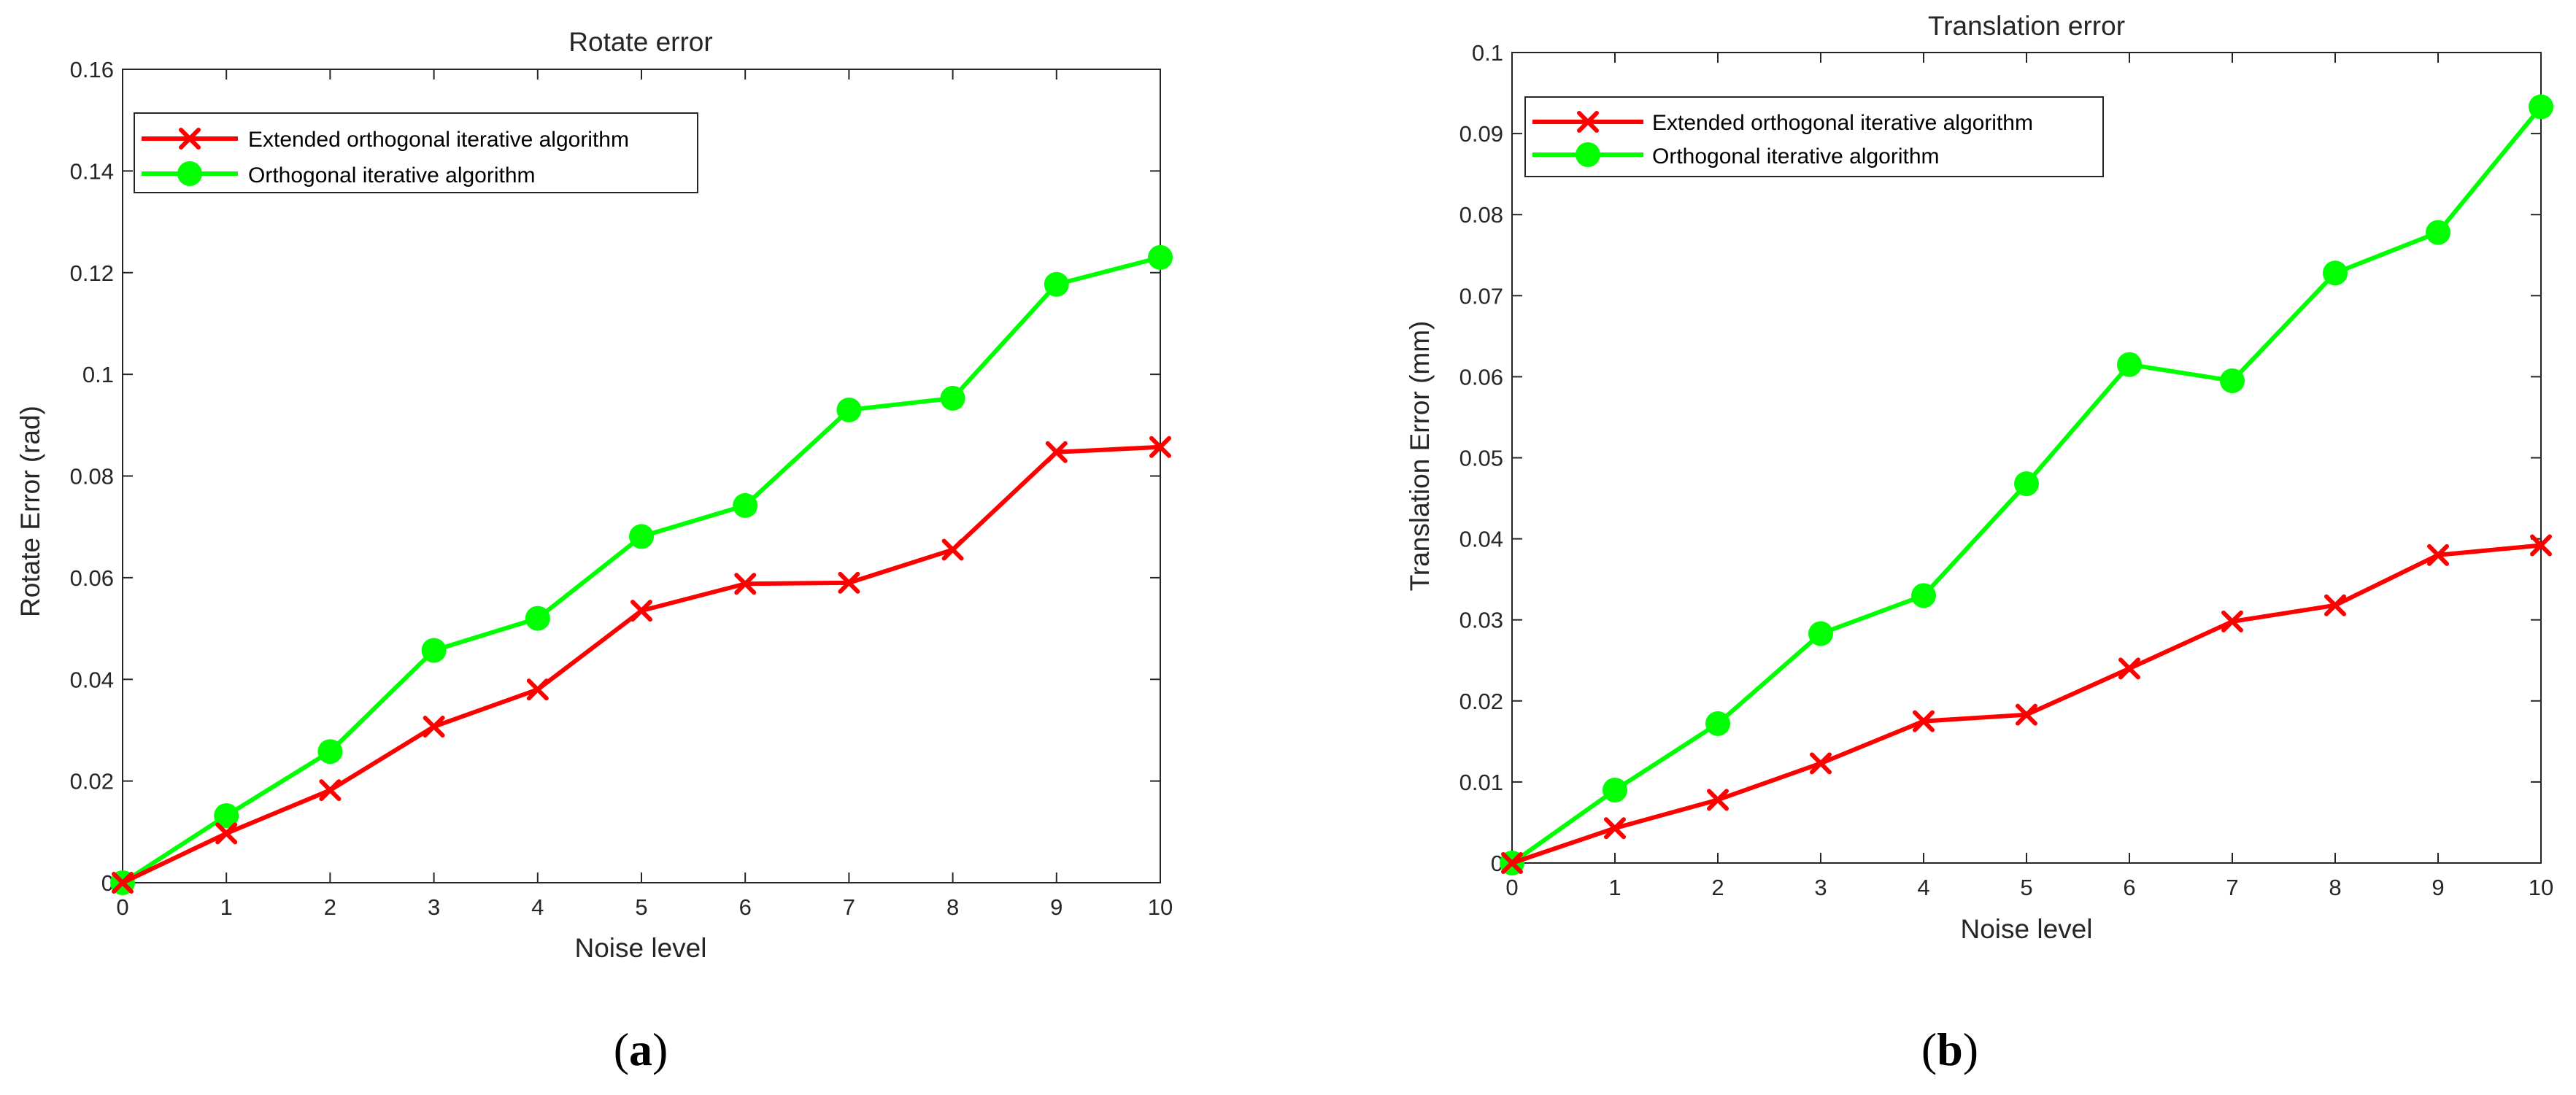 This screenshot has width=2576, height=1095. What do you see at coordinates (745, 907) in the screenshot?
I see `chart-a-xtick-label-6: 6` at bounding box center [745, 907].